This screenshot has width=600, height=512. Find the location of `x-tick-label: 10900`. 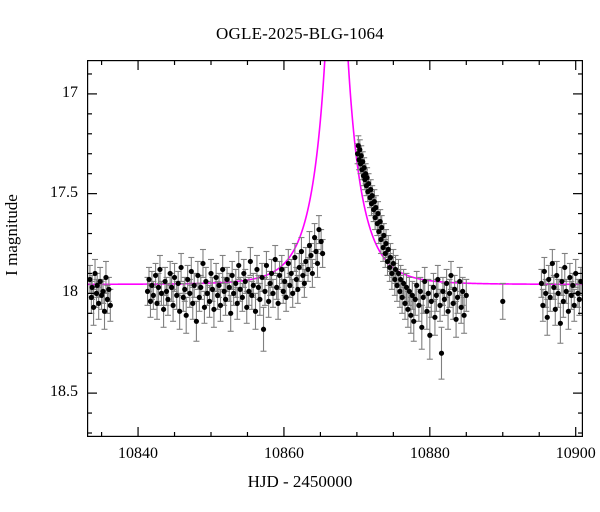

x-tick-label: 10900 is located at coordinates (575, 453).